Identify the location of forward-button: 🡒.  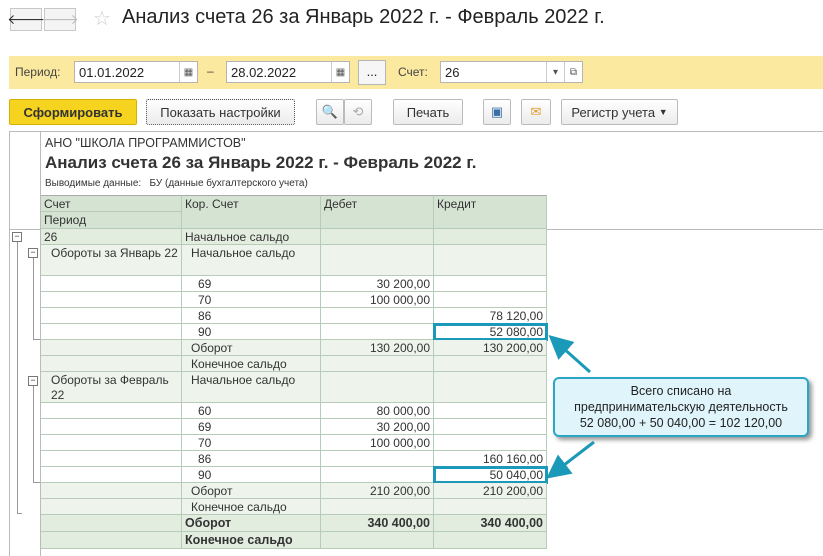
(60, 19).